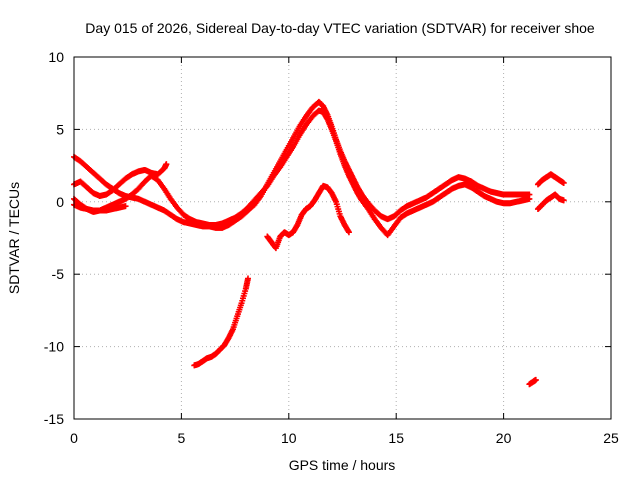  What do you see at coordinates (54, 419) in the screenshot?
I see `y-tick-label: -15` at bounding box center [54, 419].